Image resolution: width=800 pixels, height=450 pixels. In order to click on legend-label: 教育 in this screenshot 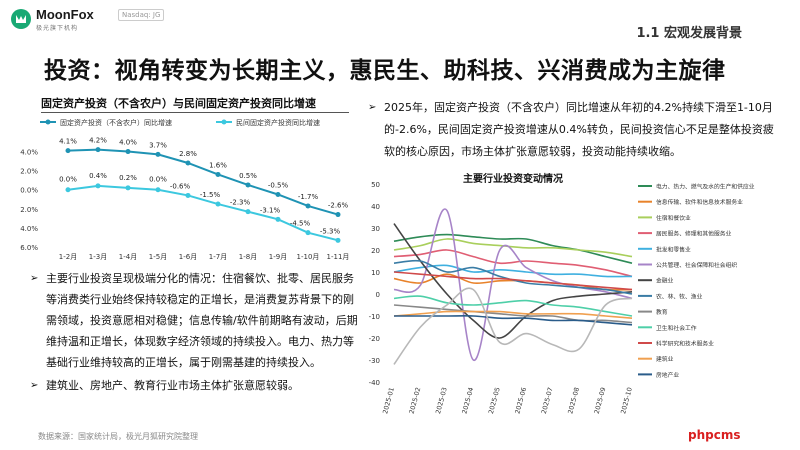, I will do `click(662, 312)`.